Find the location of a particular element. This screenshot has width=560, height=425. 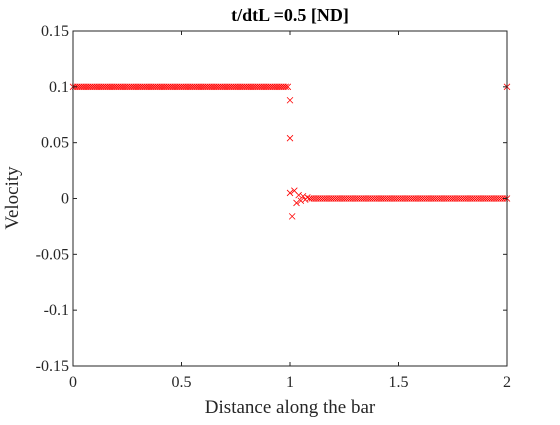

x-tick-label: 2 is located at coordinates (507, 382).